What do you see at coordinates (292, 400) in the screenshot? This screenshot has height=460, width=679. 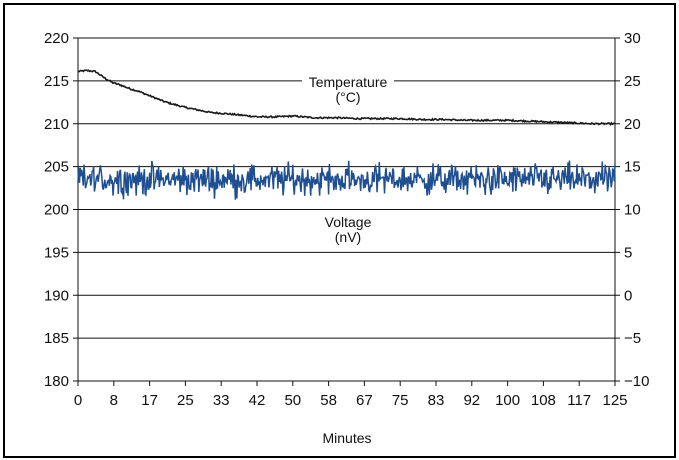 I see `x-tick-label: 50` at bounding box center [292, 400].